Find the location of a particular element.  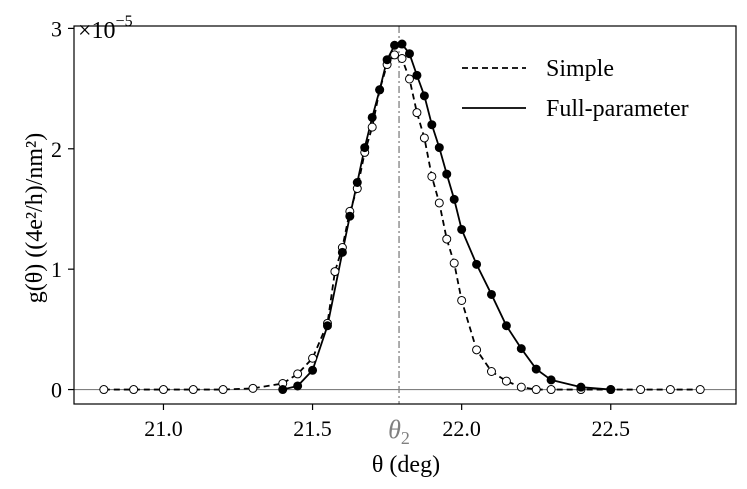

legend-label-1: Full-parameter is located at coordinates (617, 109).